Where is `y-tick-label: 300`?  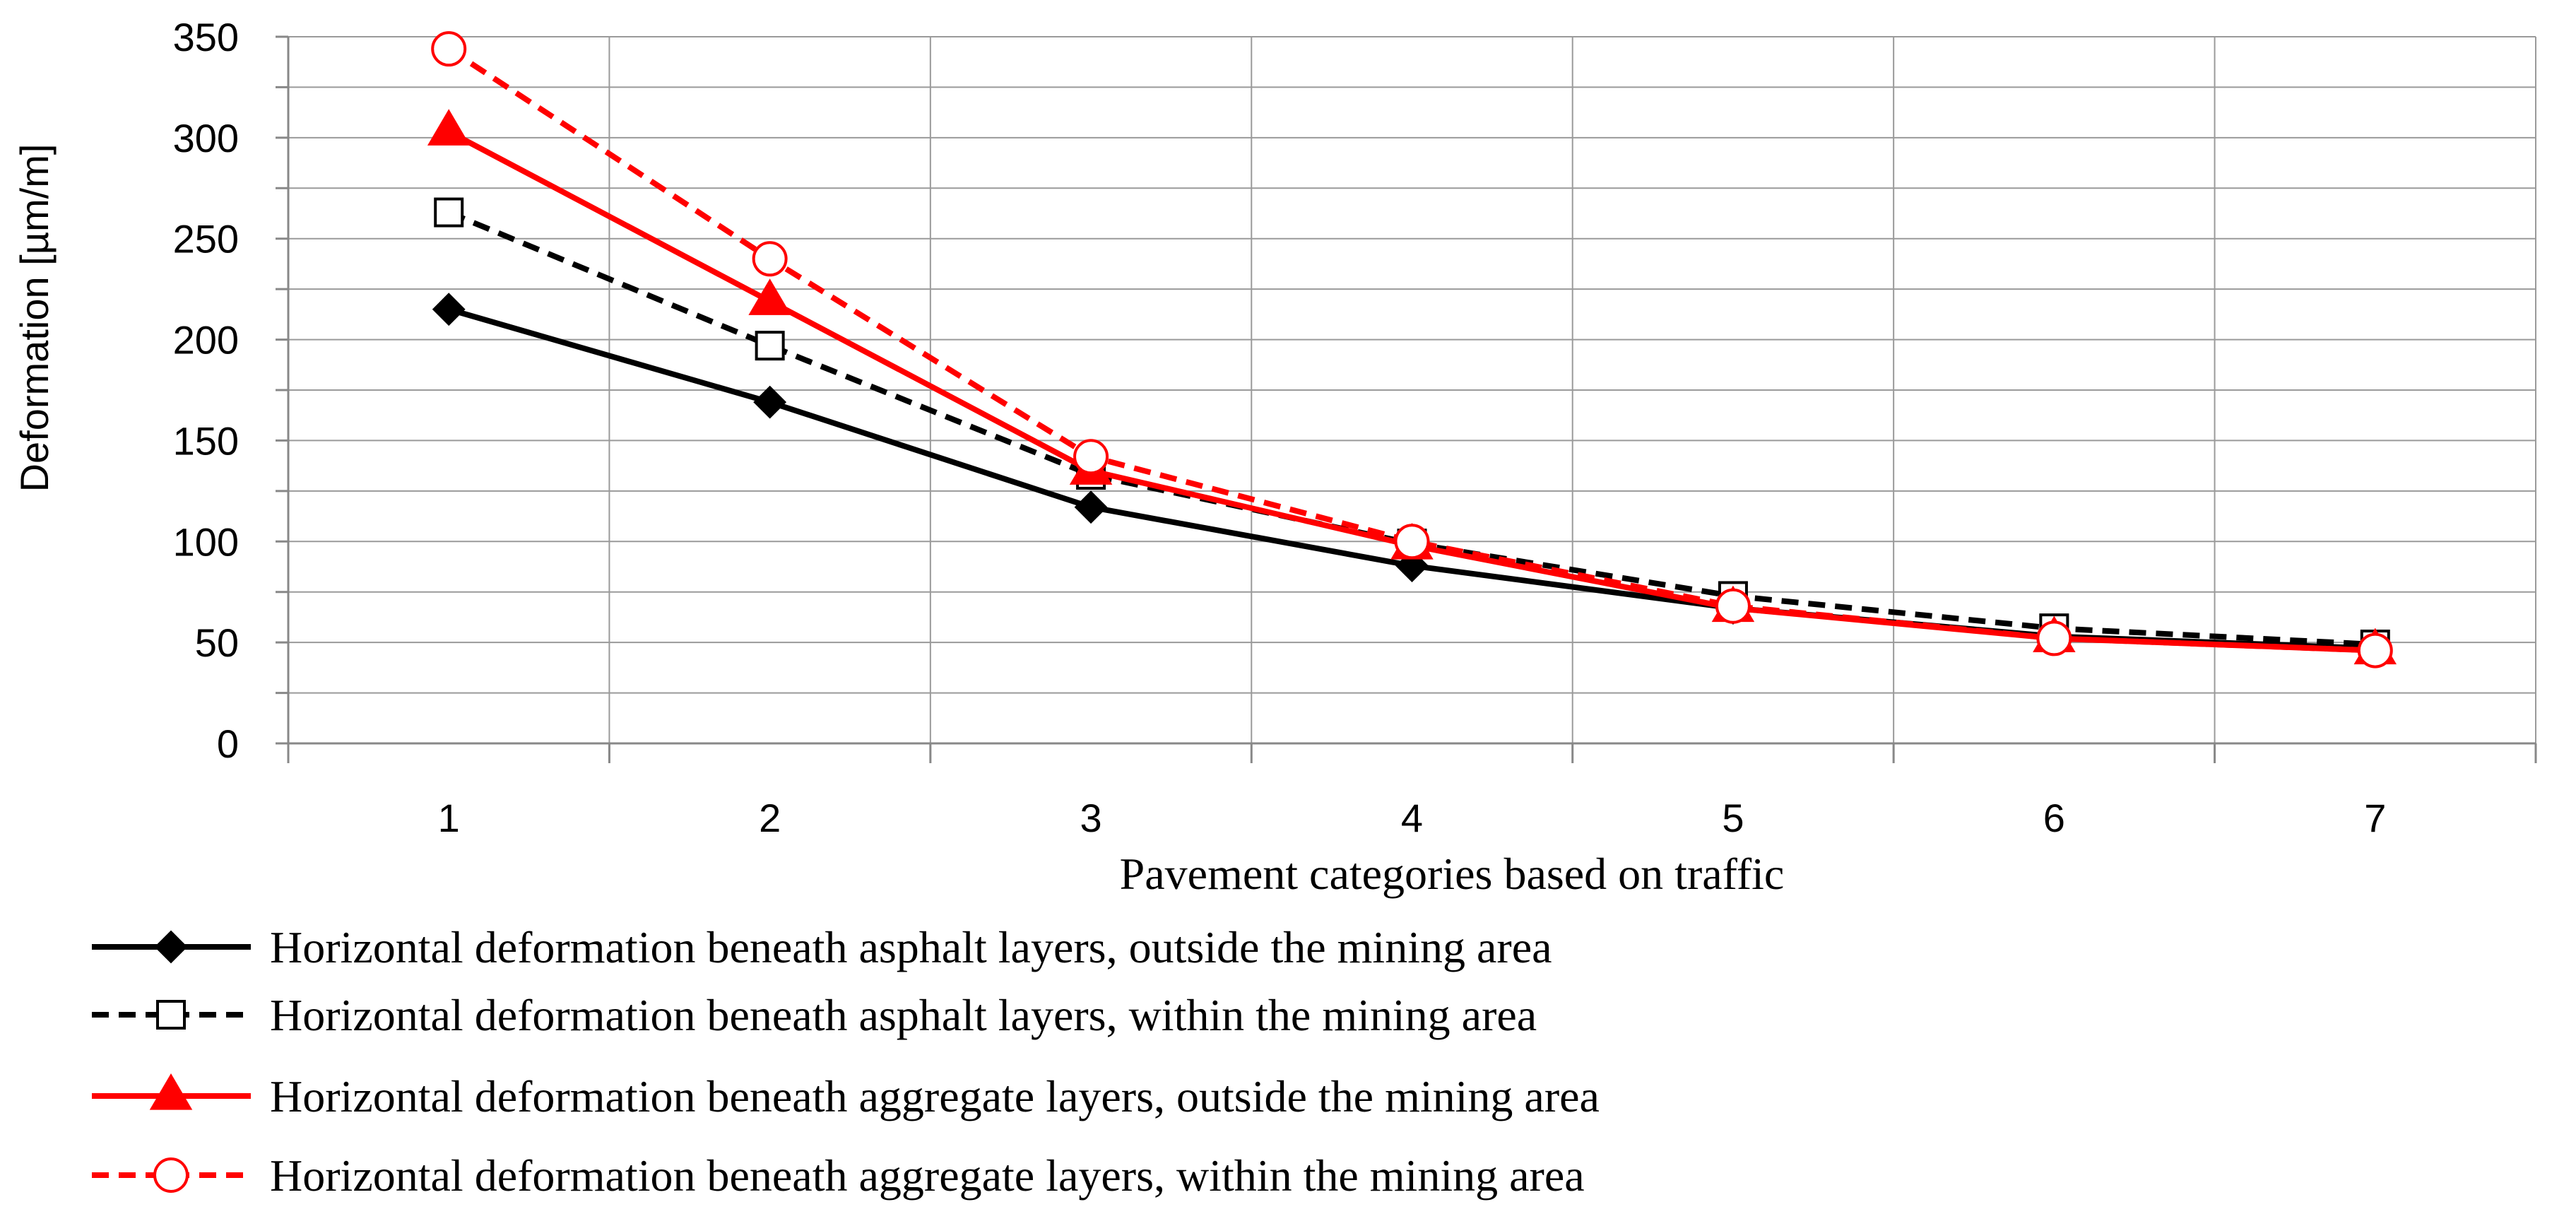 y-tick-label: 300 is located at coordinates (206, 138).